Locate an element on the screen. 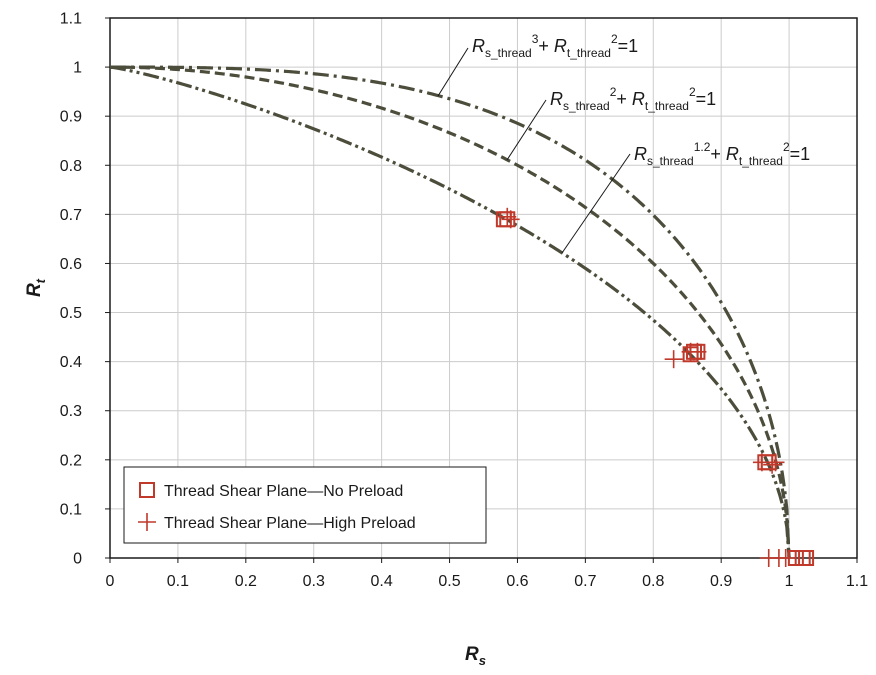  legend-box is located at coordinates (305, 505).